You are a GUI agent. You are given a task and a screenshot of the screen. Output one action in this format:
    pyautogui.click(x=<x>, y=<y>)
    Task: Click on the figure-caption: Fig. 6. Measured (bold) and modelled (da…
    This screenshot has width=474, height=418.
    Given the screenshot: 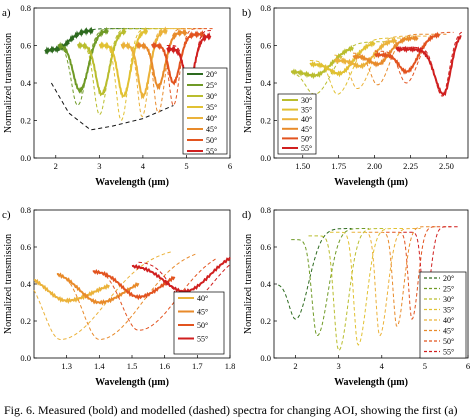 What is the action you would take?
    pyautogui.click(x=231, y=410)
    